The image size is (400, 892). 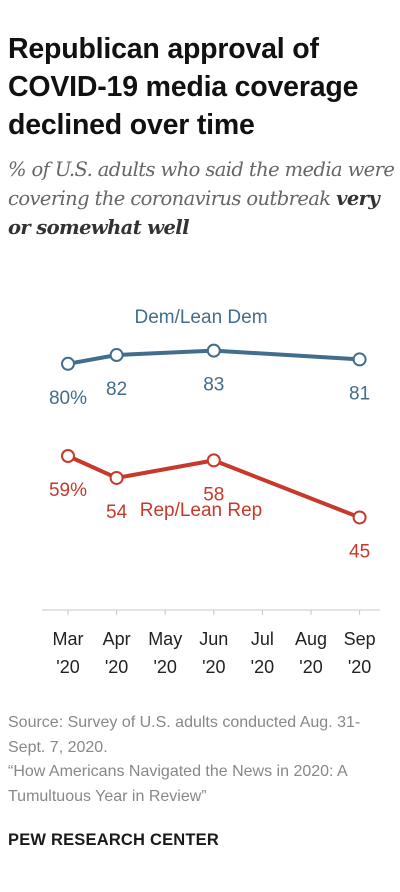 I want to click on data-label-rep: 59%, so click(x=68, y=490).